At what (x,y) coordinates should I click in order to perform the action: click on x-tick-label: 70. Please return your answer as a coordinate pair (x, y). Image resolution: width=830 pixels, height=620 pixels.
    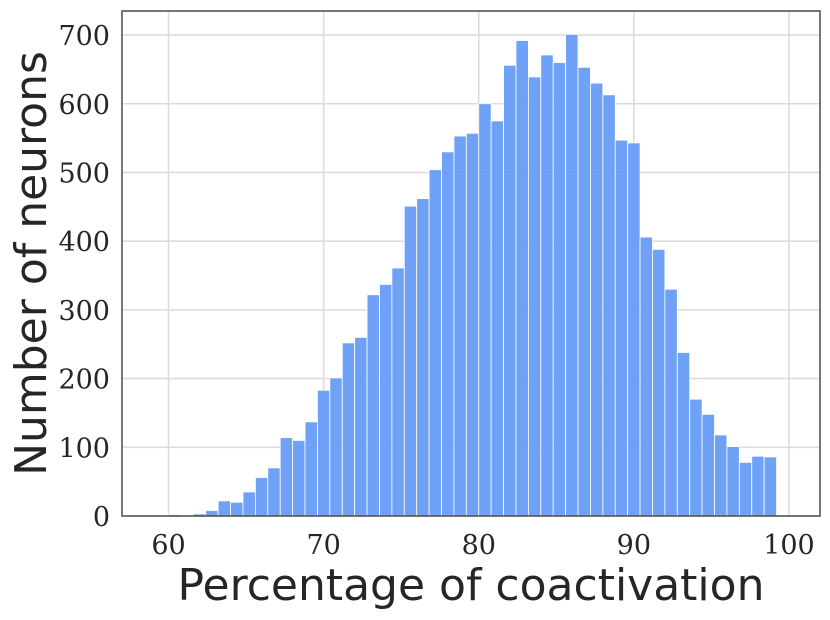
    Looking at the image, I should click on (323, 545).